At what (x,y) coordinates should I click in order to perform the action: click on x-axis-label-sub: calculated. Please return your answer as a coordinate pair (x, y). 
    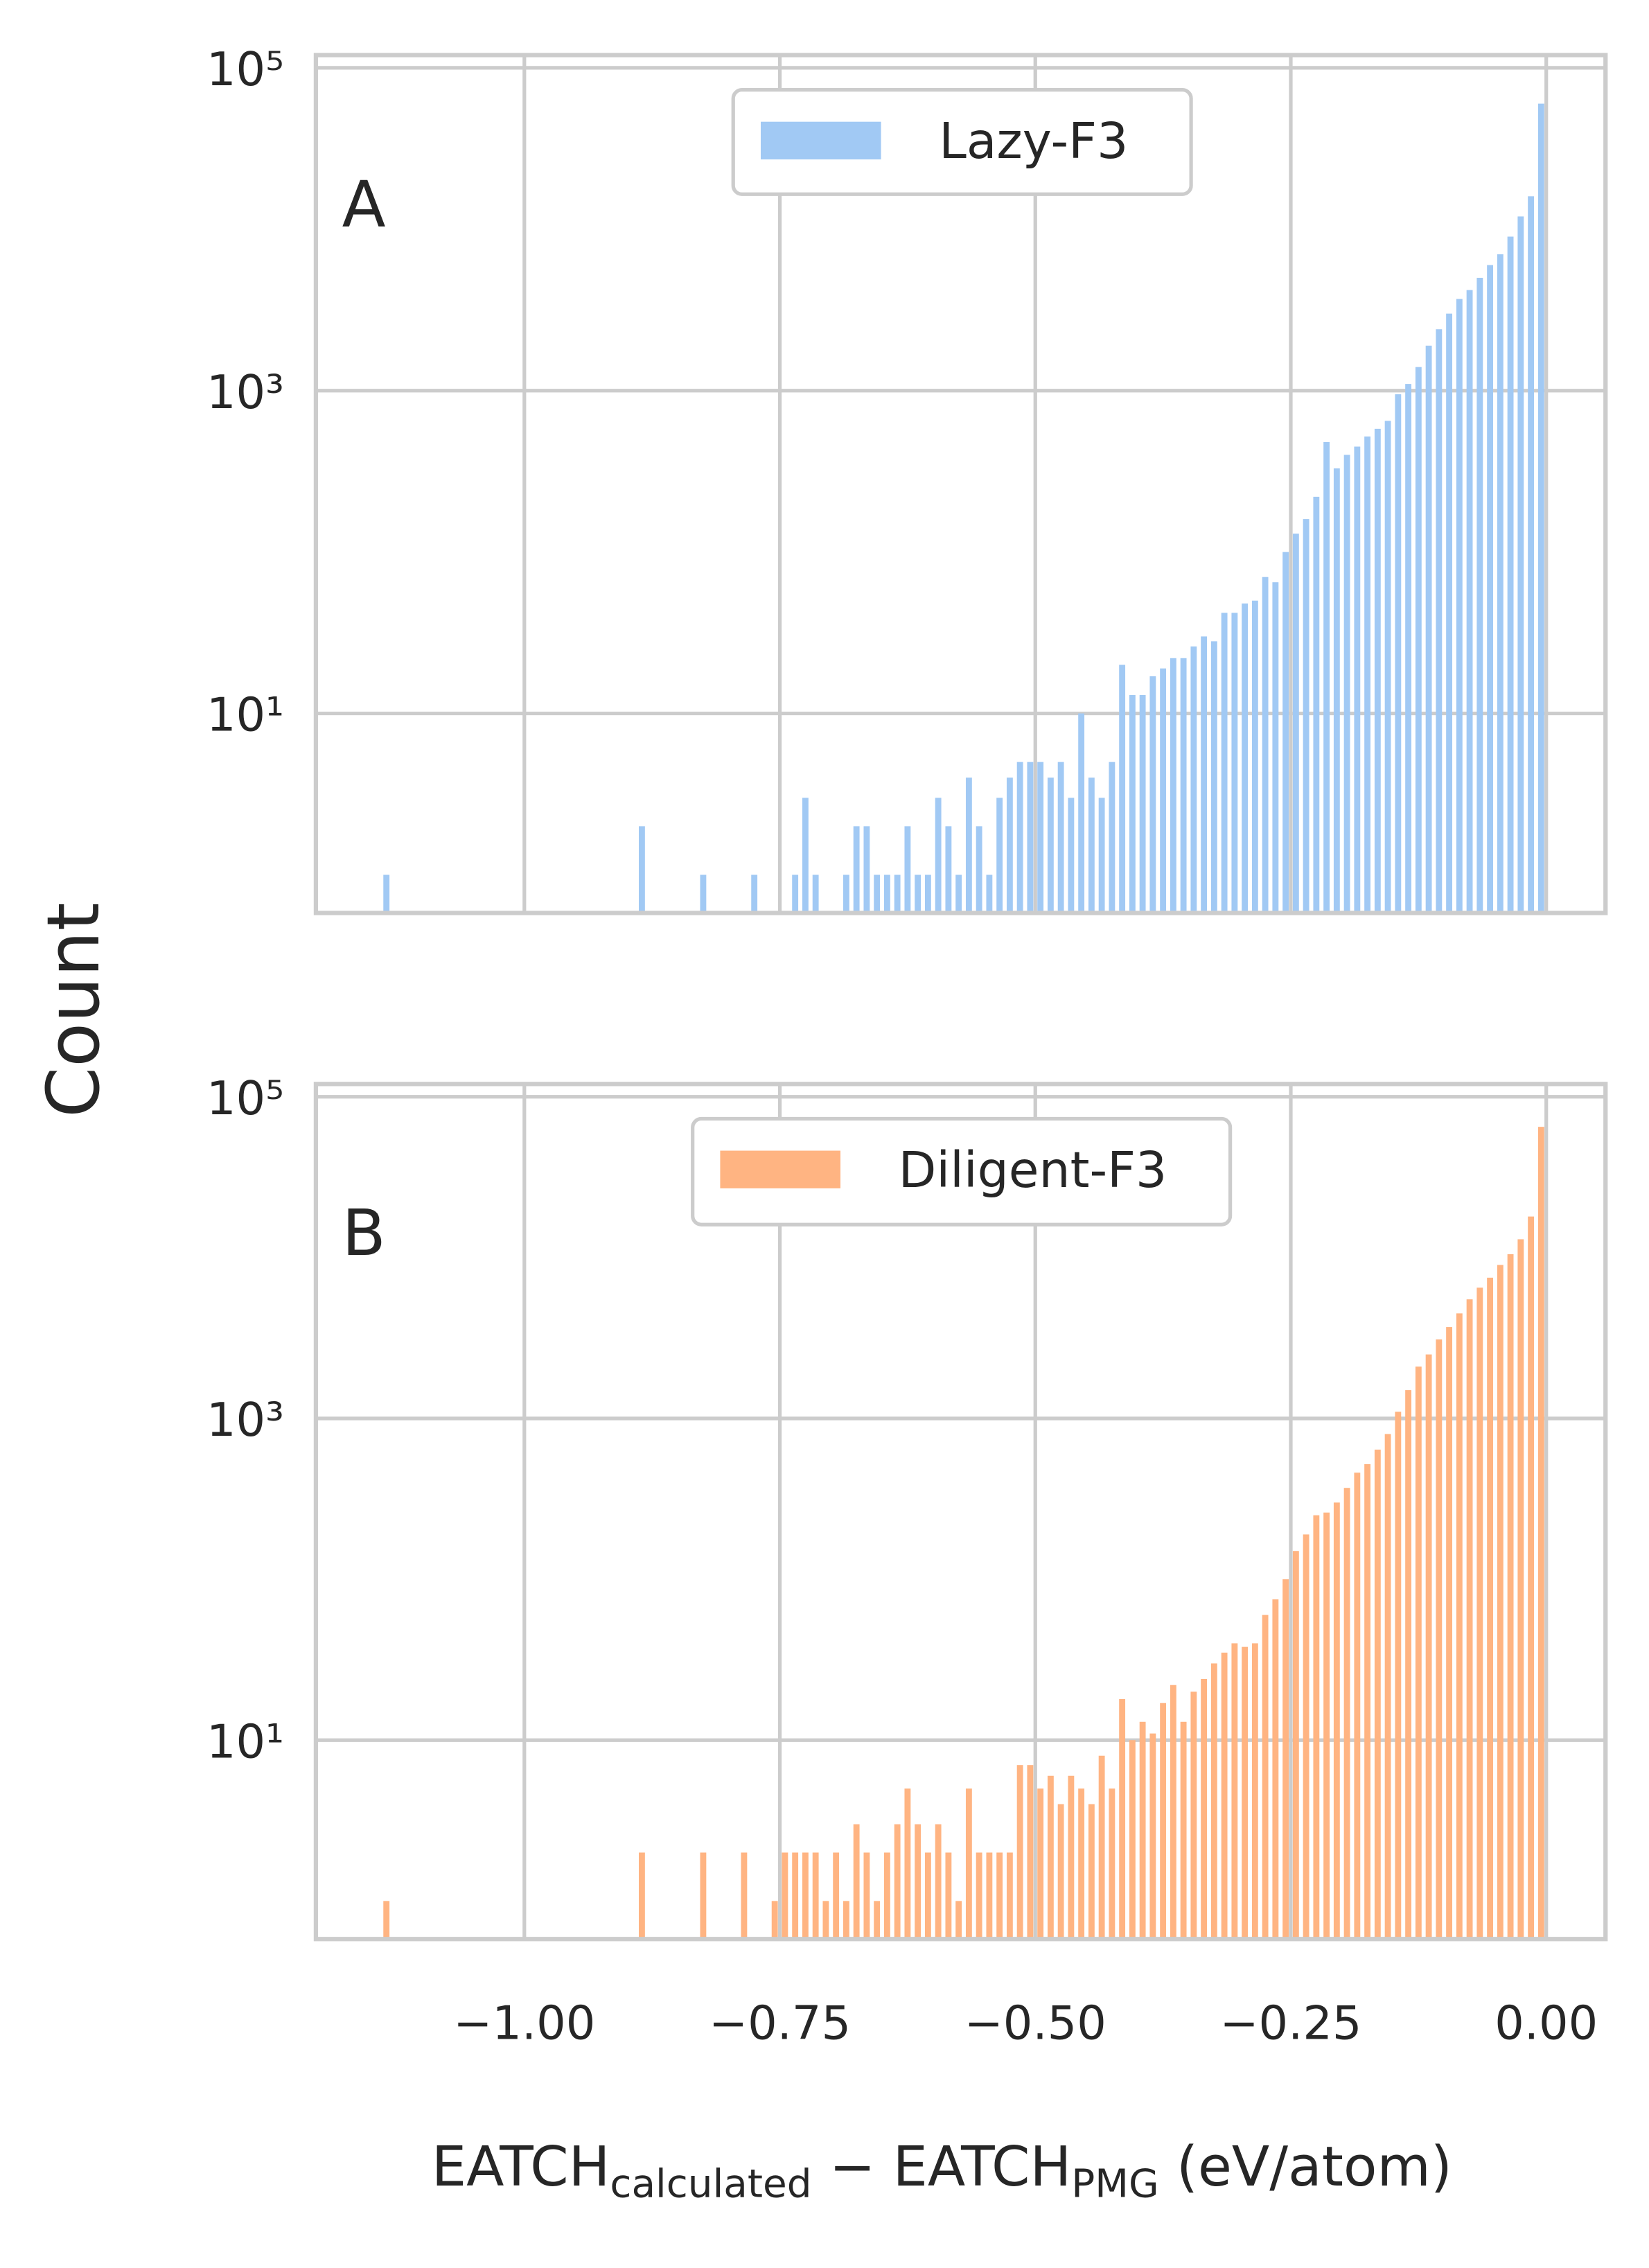
    Looking at the image, I should click on (710, 2184).